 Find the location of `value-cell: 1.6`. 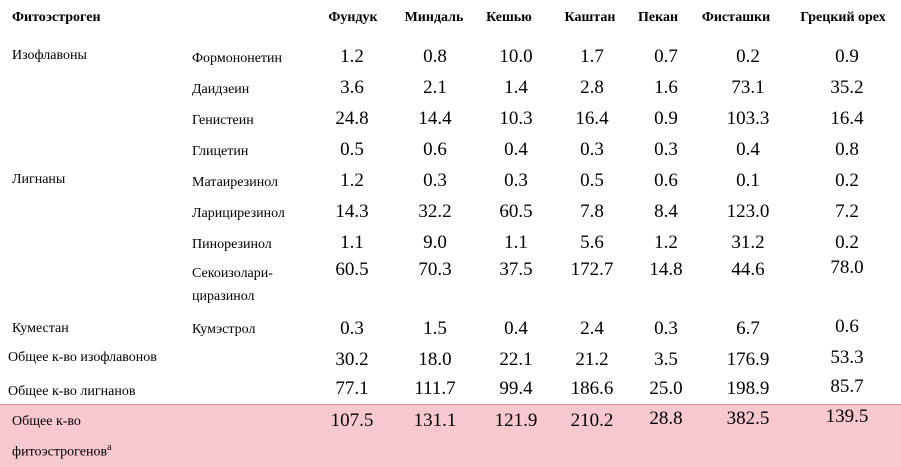

value-cell: 1.6 is located at coordinates (666, 87).